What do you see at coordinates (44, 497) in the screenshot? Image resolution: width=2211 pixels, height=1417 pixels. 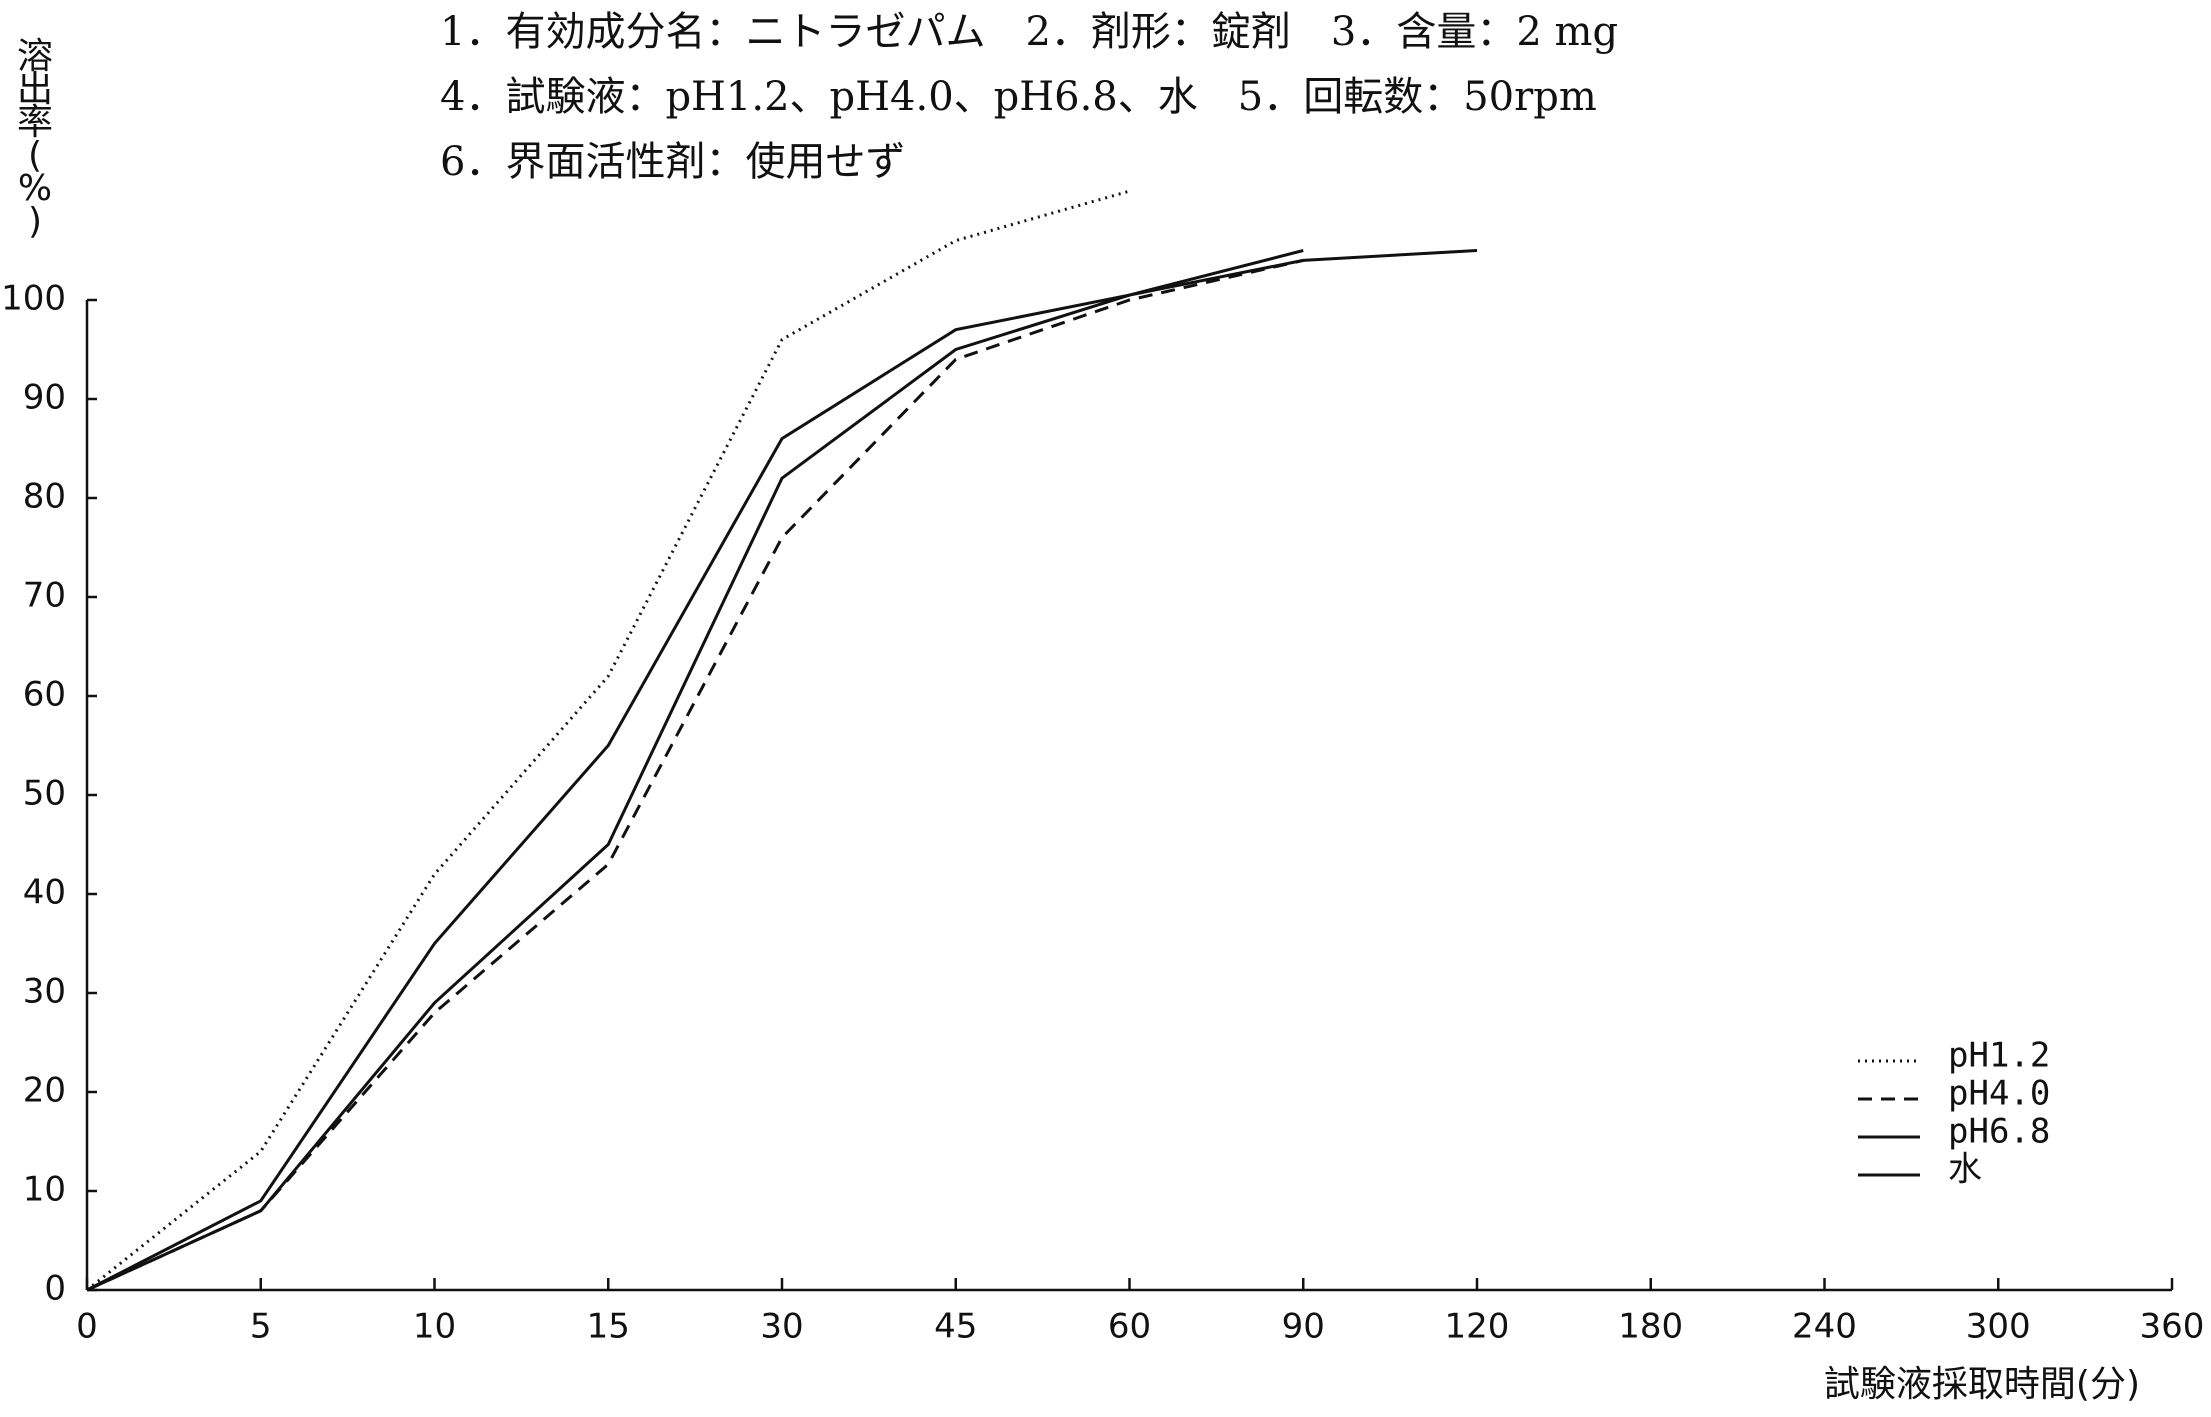 I see `y-tick-label: 80` at bounding box center [44, 497].